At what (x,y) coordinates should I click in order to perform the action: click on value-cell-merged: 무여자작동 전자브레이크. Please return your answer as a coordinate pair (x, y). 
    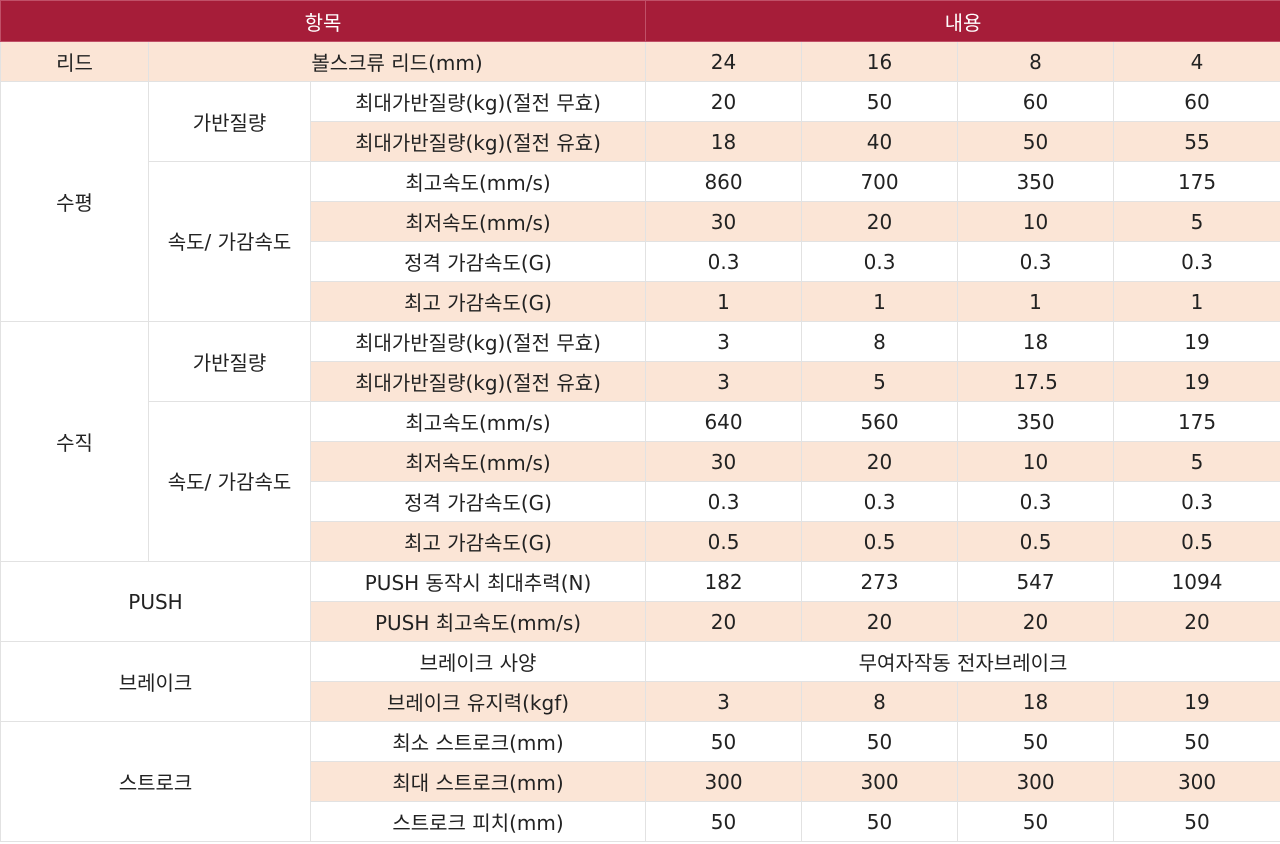
    Looking at the image, I should click on (962, 661).